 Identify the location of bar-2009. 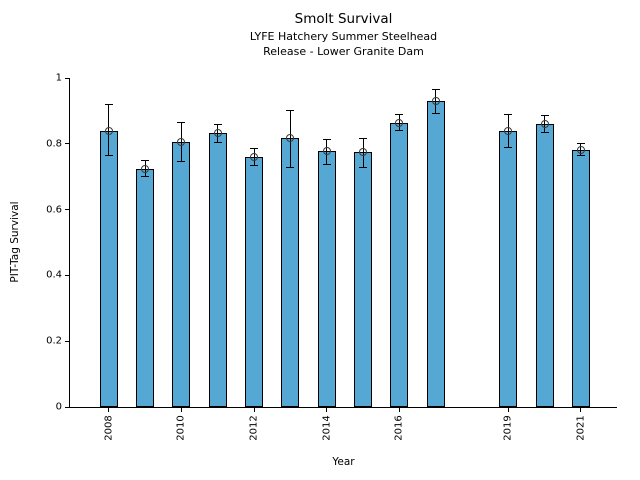
(145, 288).